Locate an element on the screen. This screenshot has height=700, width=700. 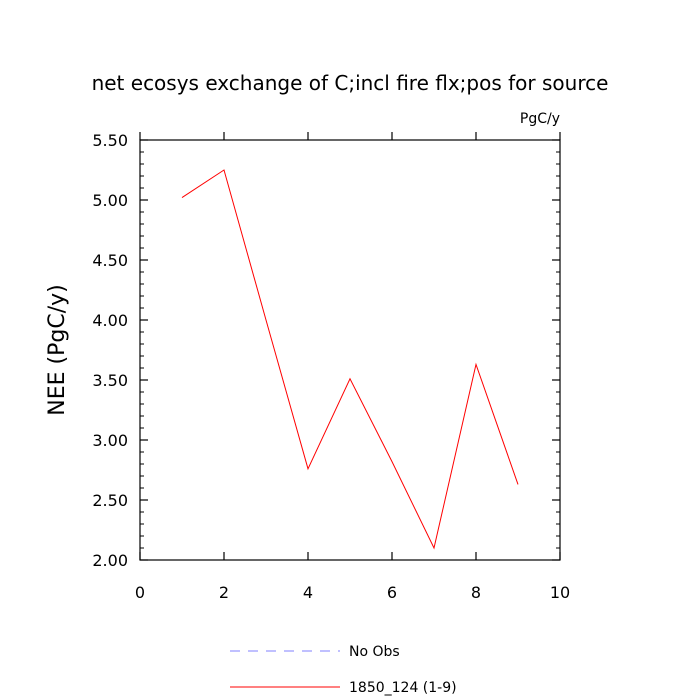
y-tick-label: 3.00 is located at coordinates (110, 440).